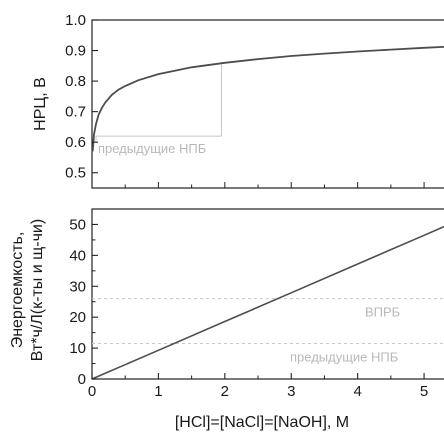  What do you see at coordinates (17, 290) in the screenshot?
I see `energy-y-axis-label-line1: Энергоемкость,` at bounding box center [17, 290].